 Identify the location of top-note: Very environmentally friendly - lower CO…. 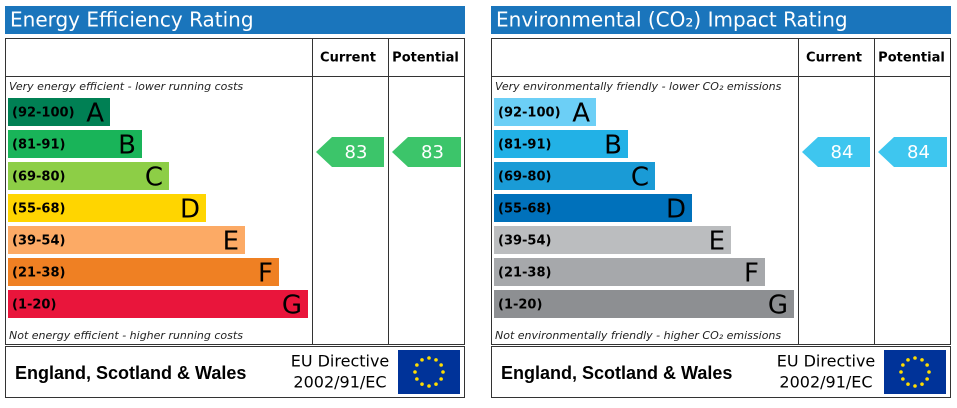
(638, 86).